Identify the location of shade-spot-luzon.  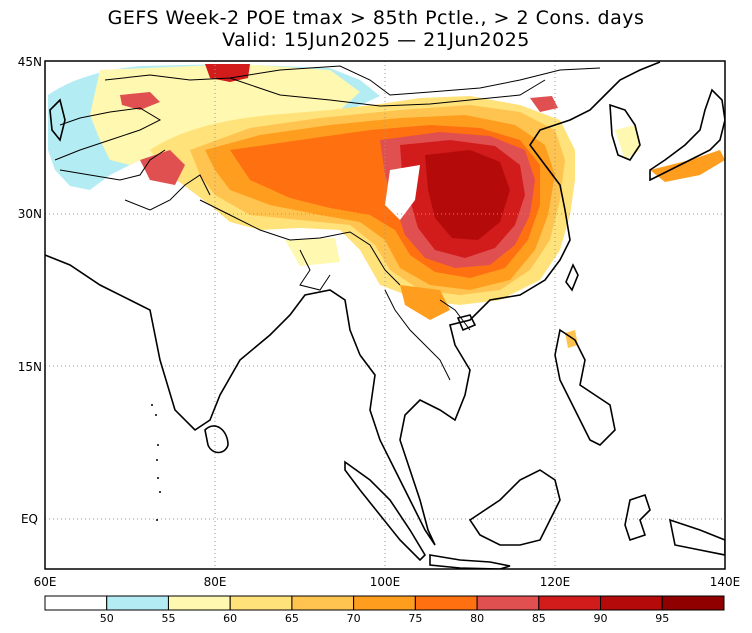
(571, 339).